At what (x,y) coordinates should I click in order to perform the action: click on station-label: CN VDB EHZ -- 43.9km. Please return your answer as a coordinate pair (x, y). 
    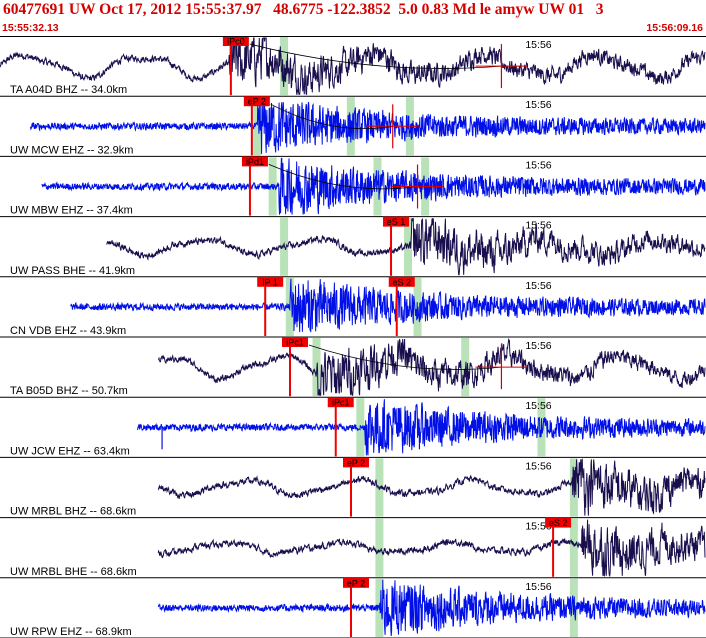
    Looking at the image, I should click on (68, 331).